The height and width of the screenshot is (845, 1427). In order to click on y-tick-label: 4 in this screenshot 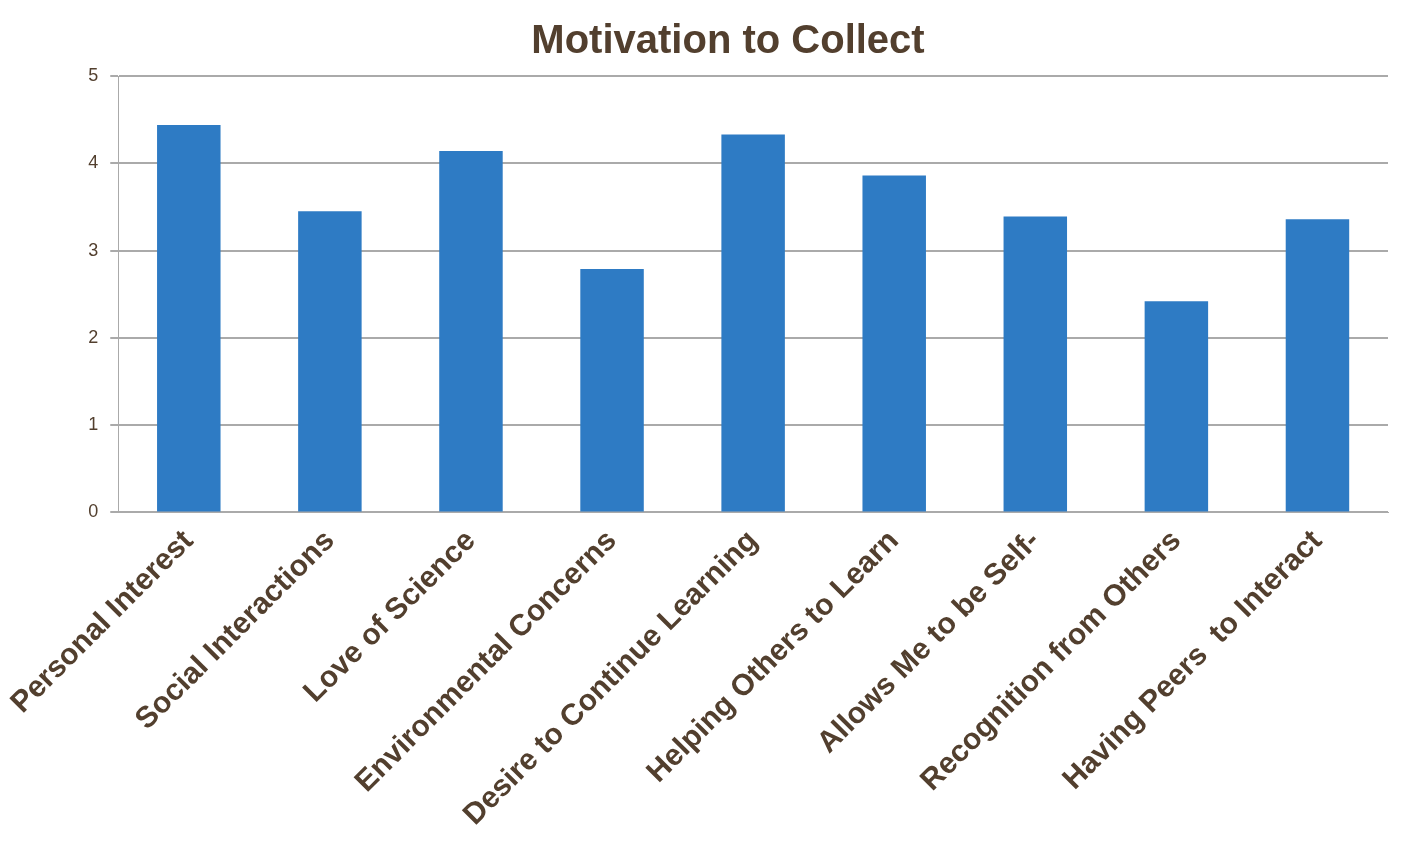, I will do `click(93, 162)`.